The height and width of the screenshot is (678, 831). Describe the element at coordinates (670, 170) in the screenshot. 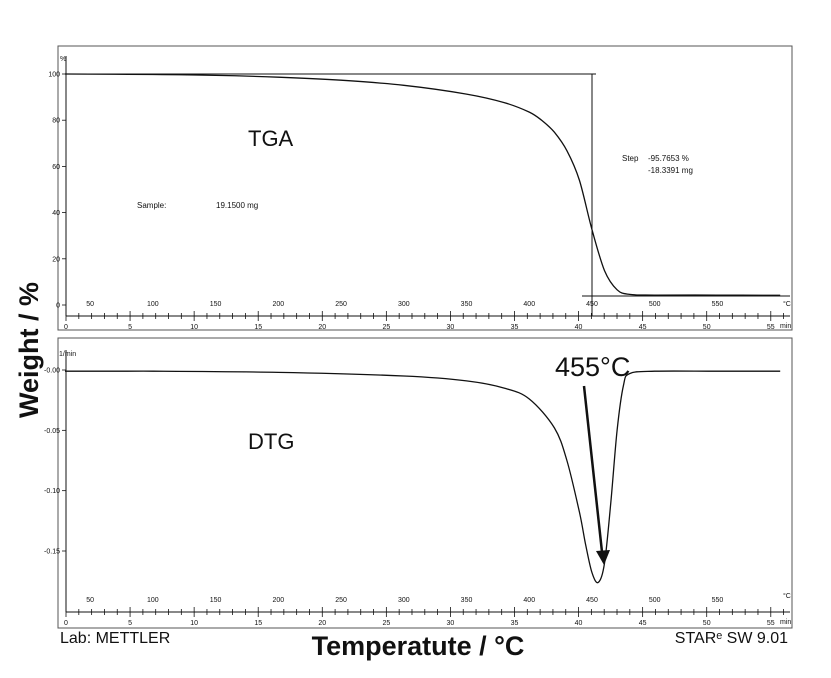

I see `step-mass: -18.3391 mg` at that location.